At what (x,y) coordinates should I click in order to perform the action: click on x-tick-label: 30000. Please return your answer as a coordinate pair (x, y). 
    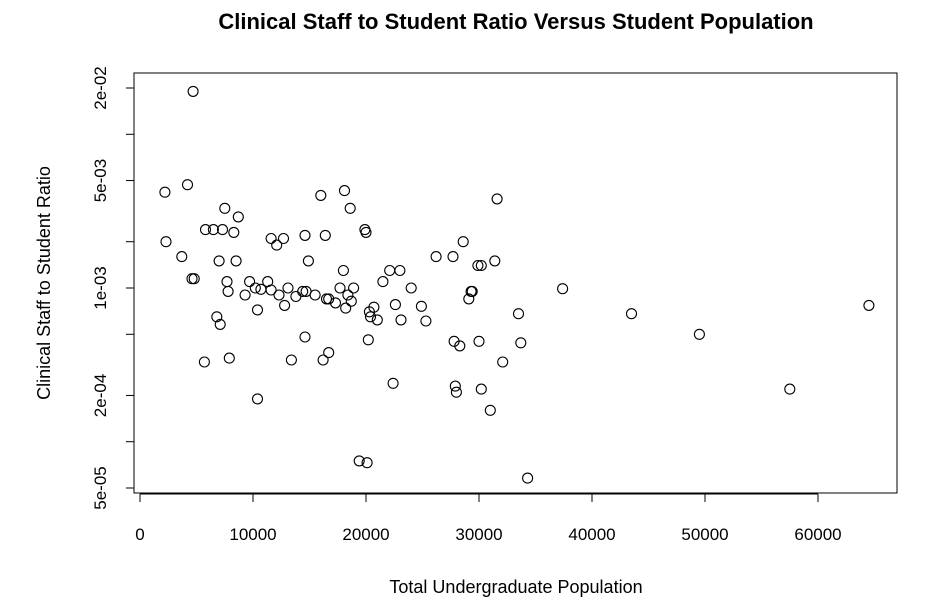
    Looking at the image, I should click on (478, 534).